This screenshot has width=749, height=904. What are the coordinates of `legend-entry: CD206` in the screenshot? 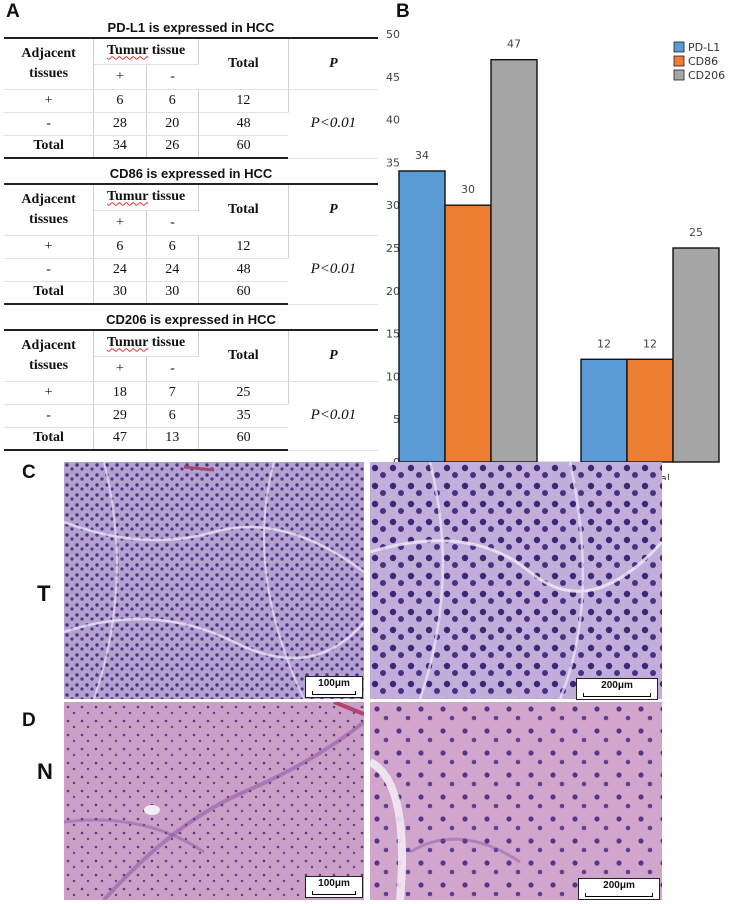 It's located at (706, 75).